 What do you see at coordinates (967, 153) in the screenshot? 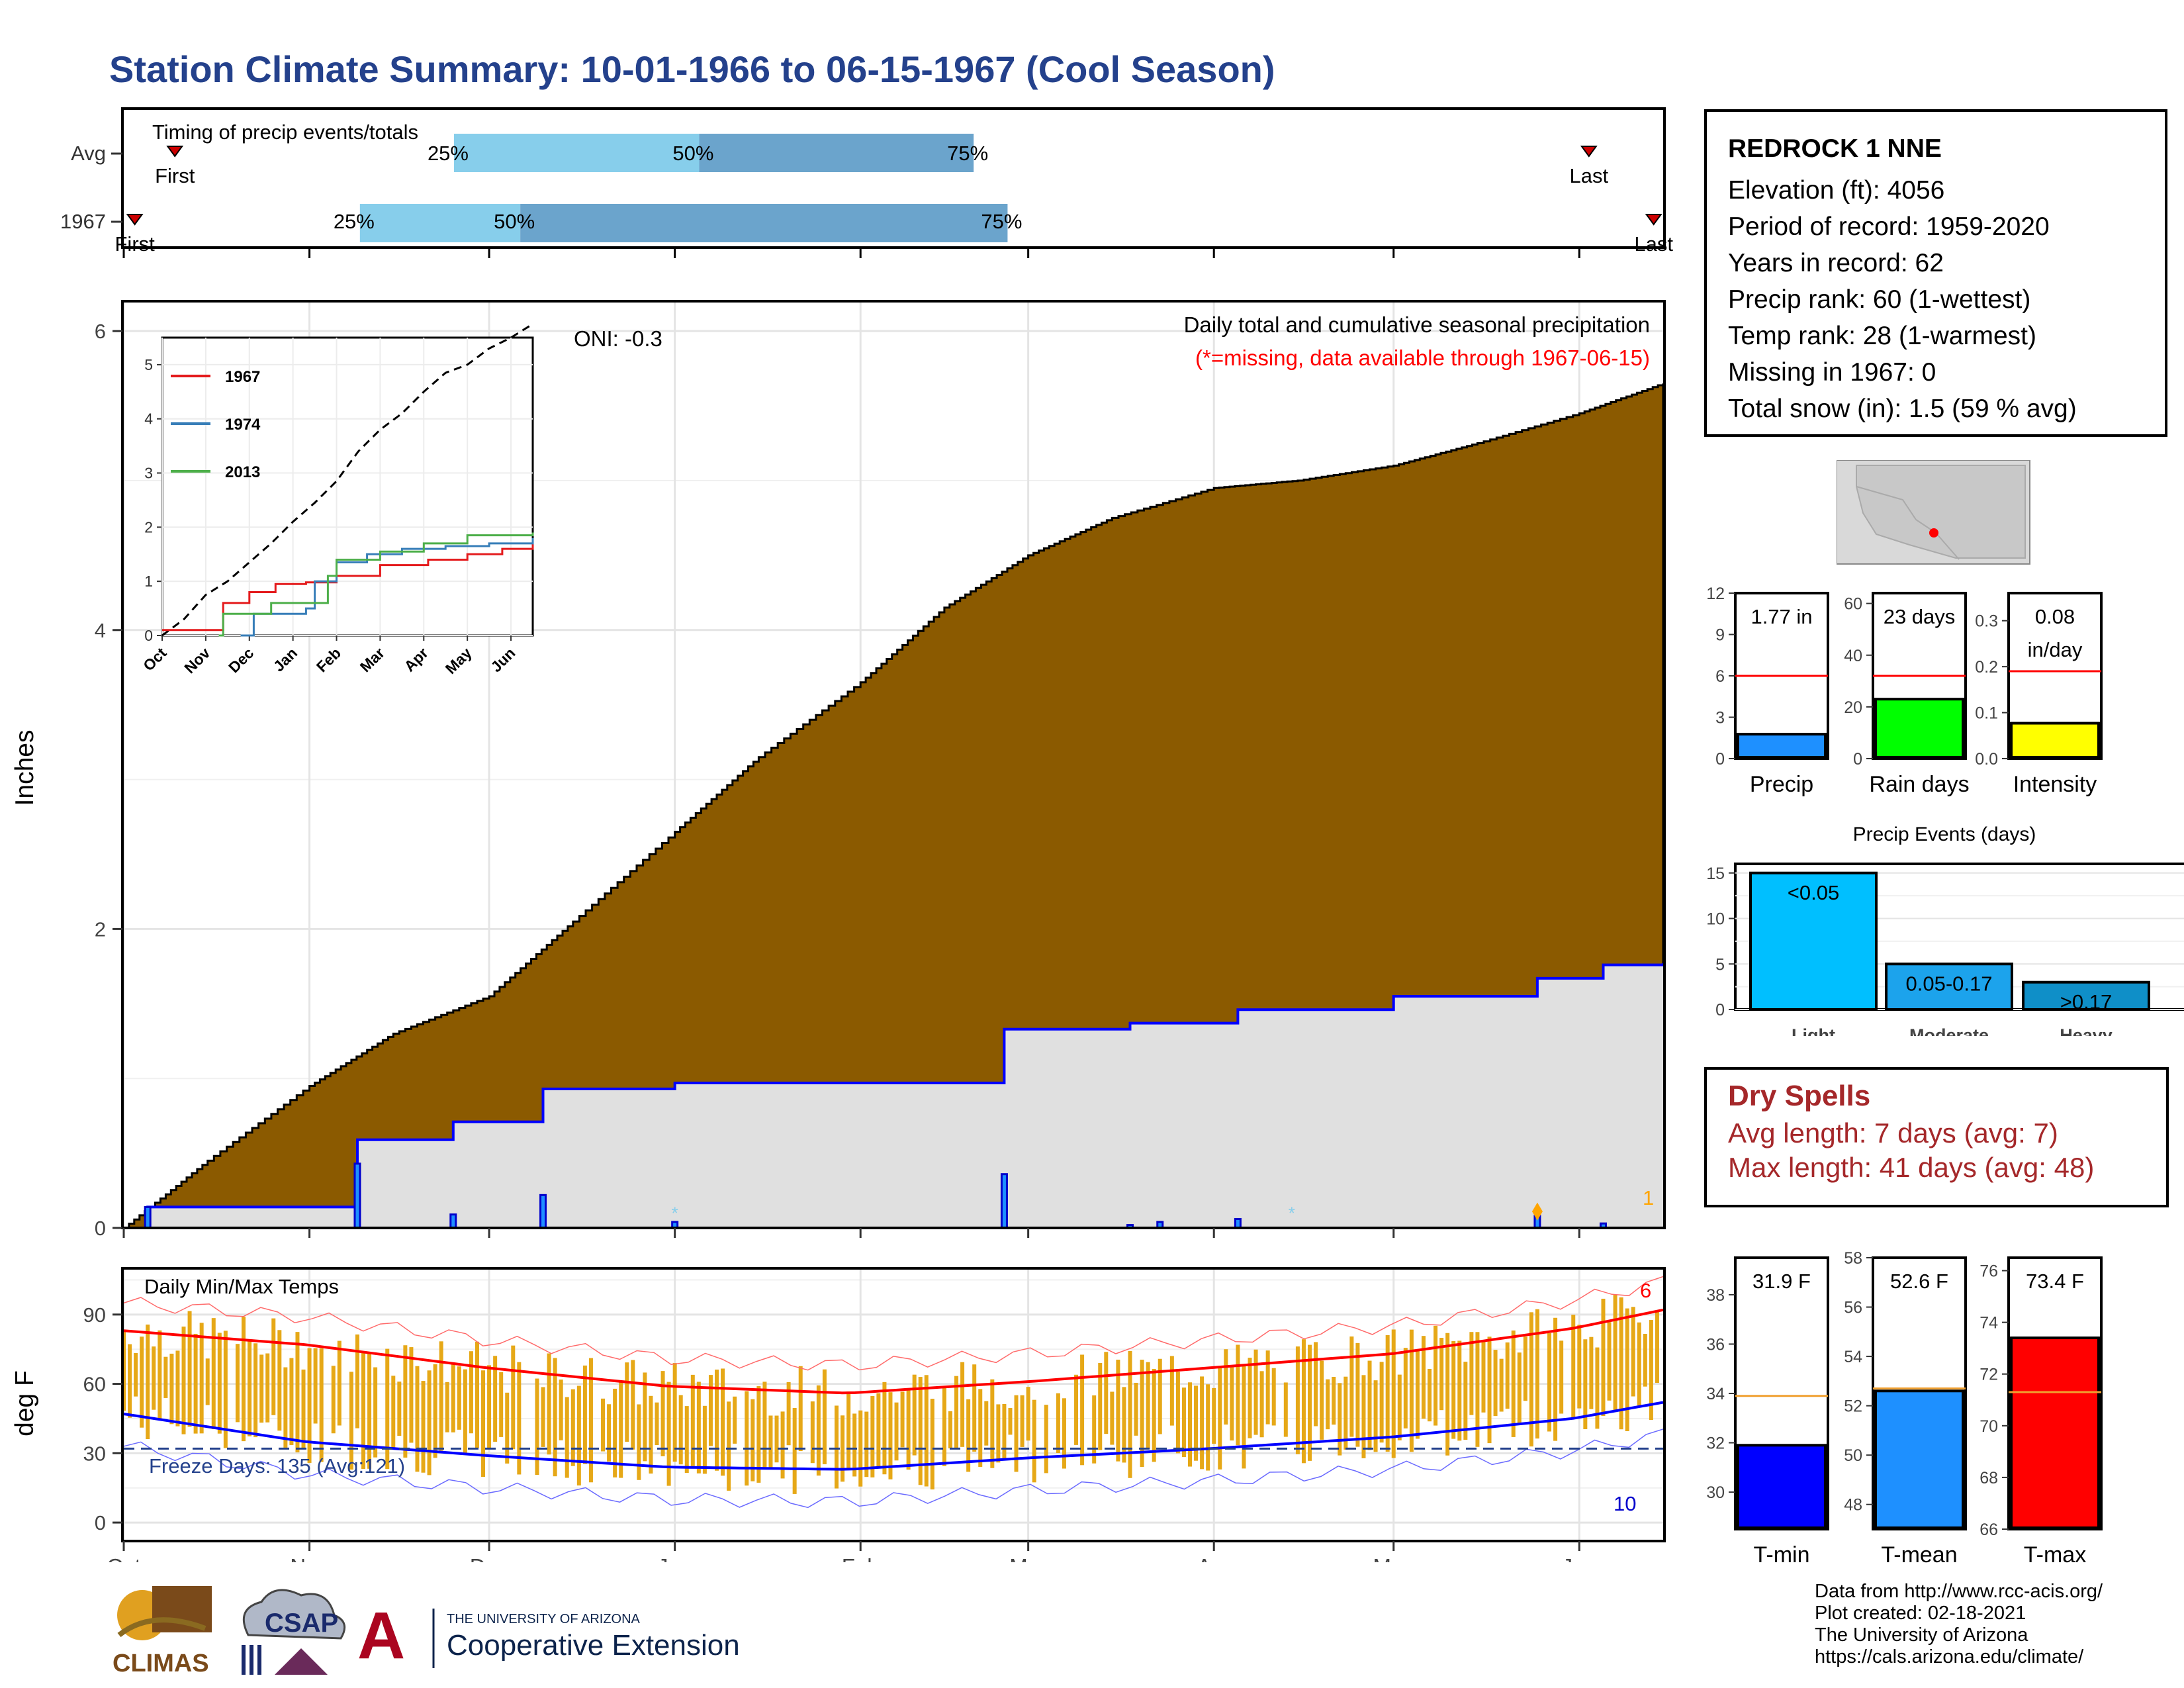
I see `timing-label-75: 75%` at bounding box center [967, 153].